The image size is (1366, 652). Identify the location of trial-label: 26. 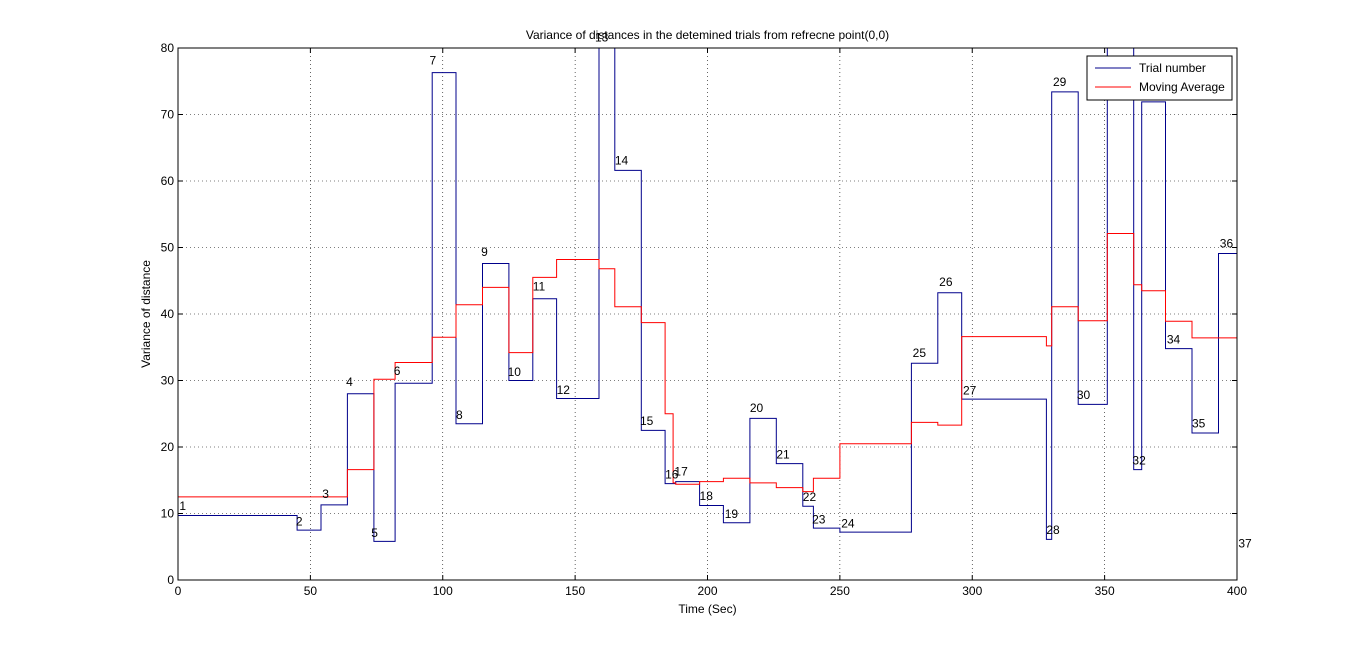
(946, 282).